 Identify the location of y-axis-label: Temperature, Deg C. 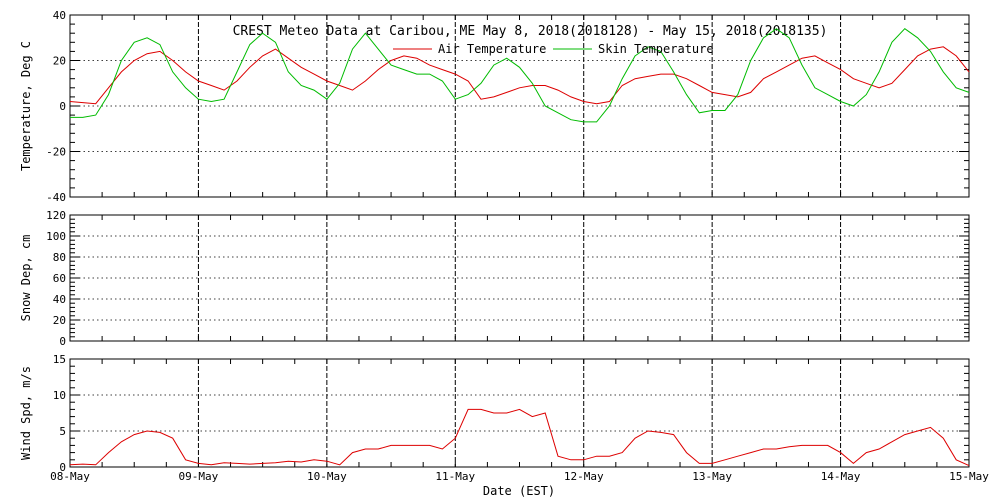
(26, 106).